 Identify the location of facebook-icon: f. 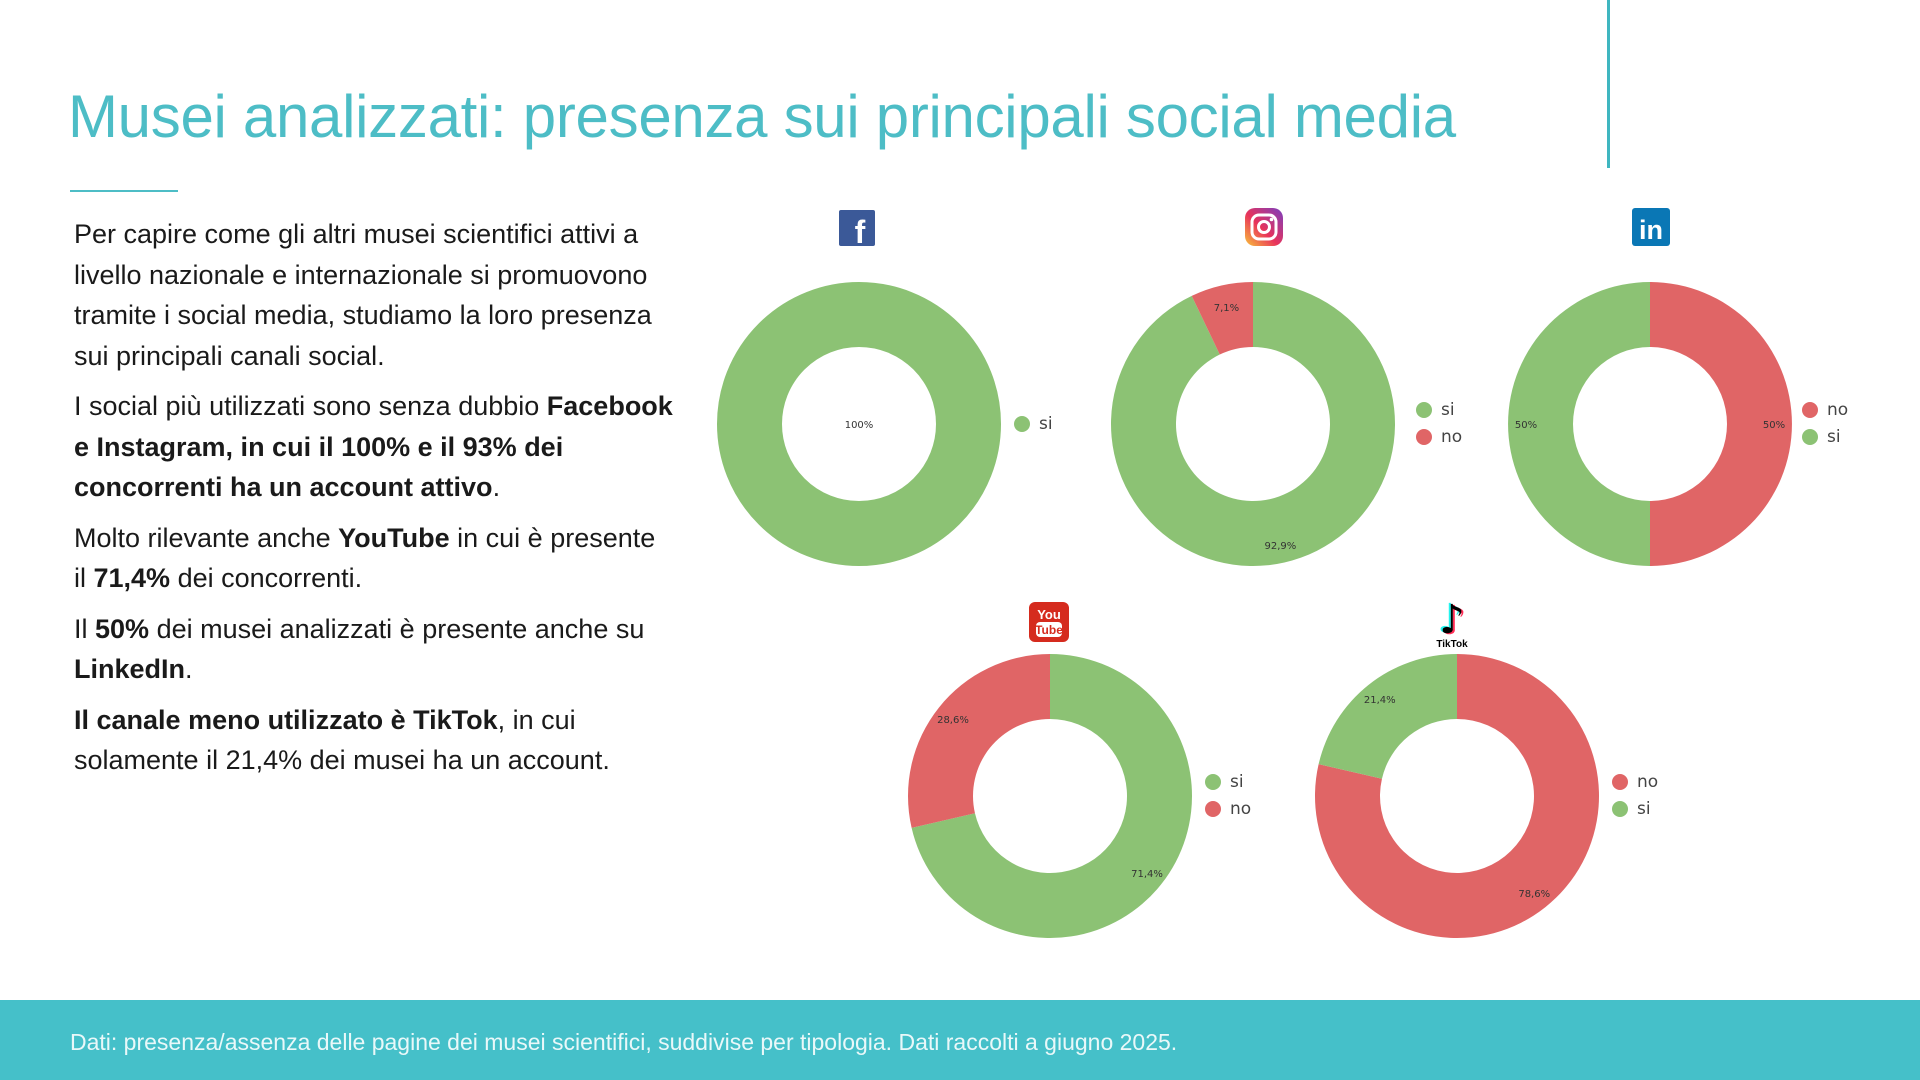
(857, 230).